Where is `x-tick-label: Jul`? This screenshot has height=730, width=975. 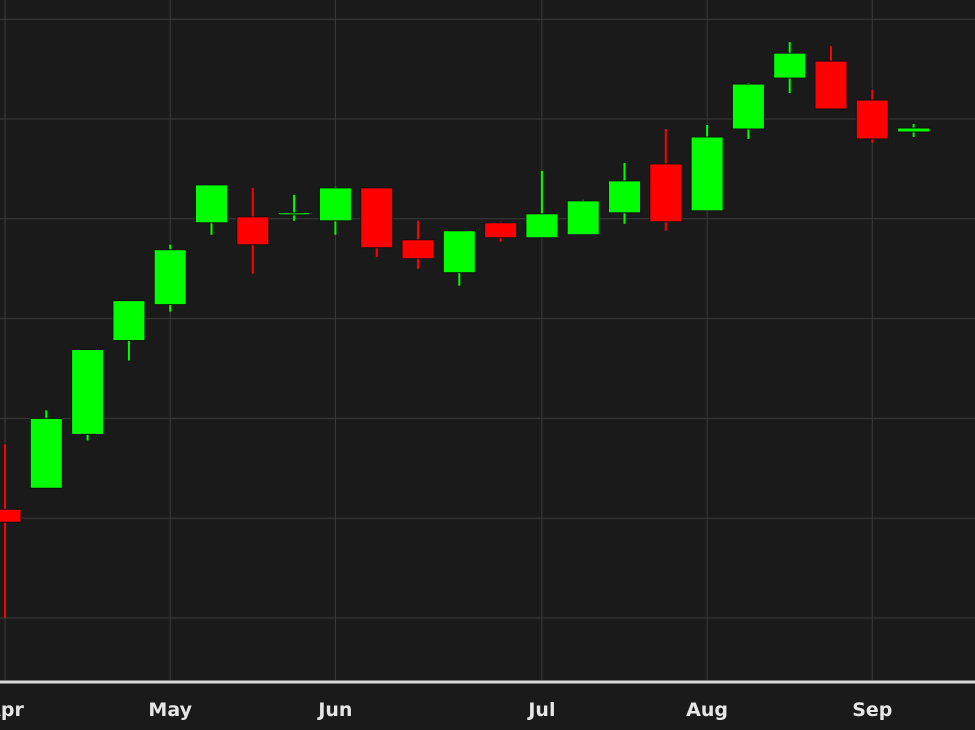 x-tick-label: Jul is located at coordinates (540, 710).